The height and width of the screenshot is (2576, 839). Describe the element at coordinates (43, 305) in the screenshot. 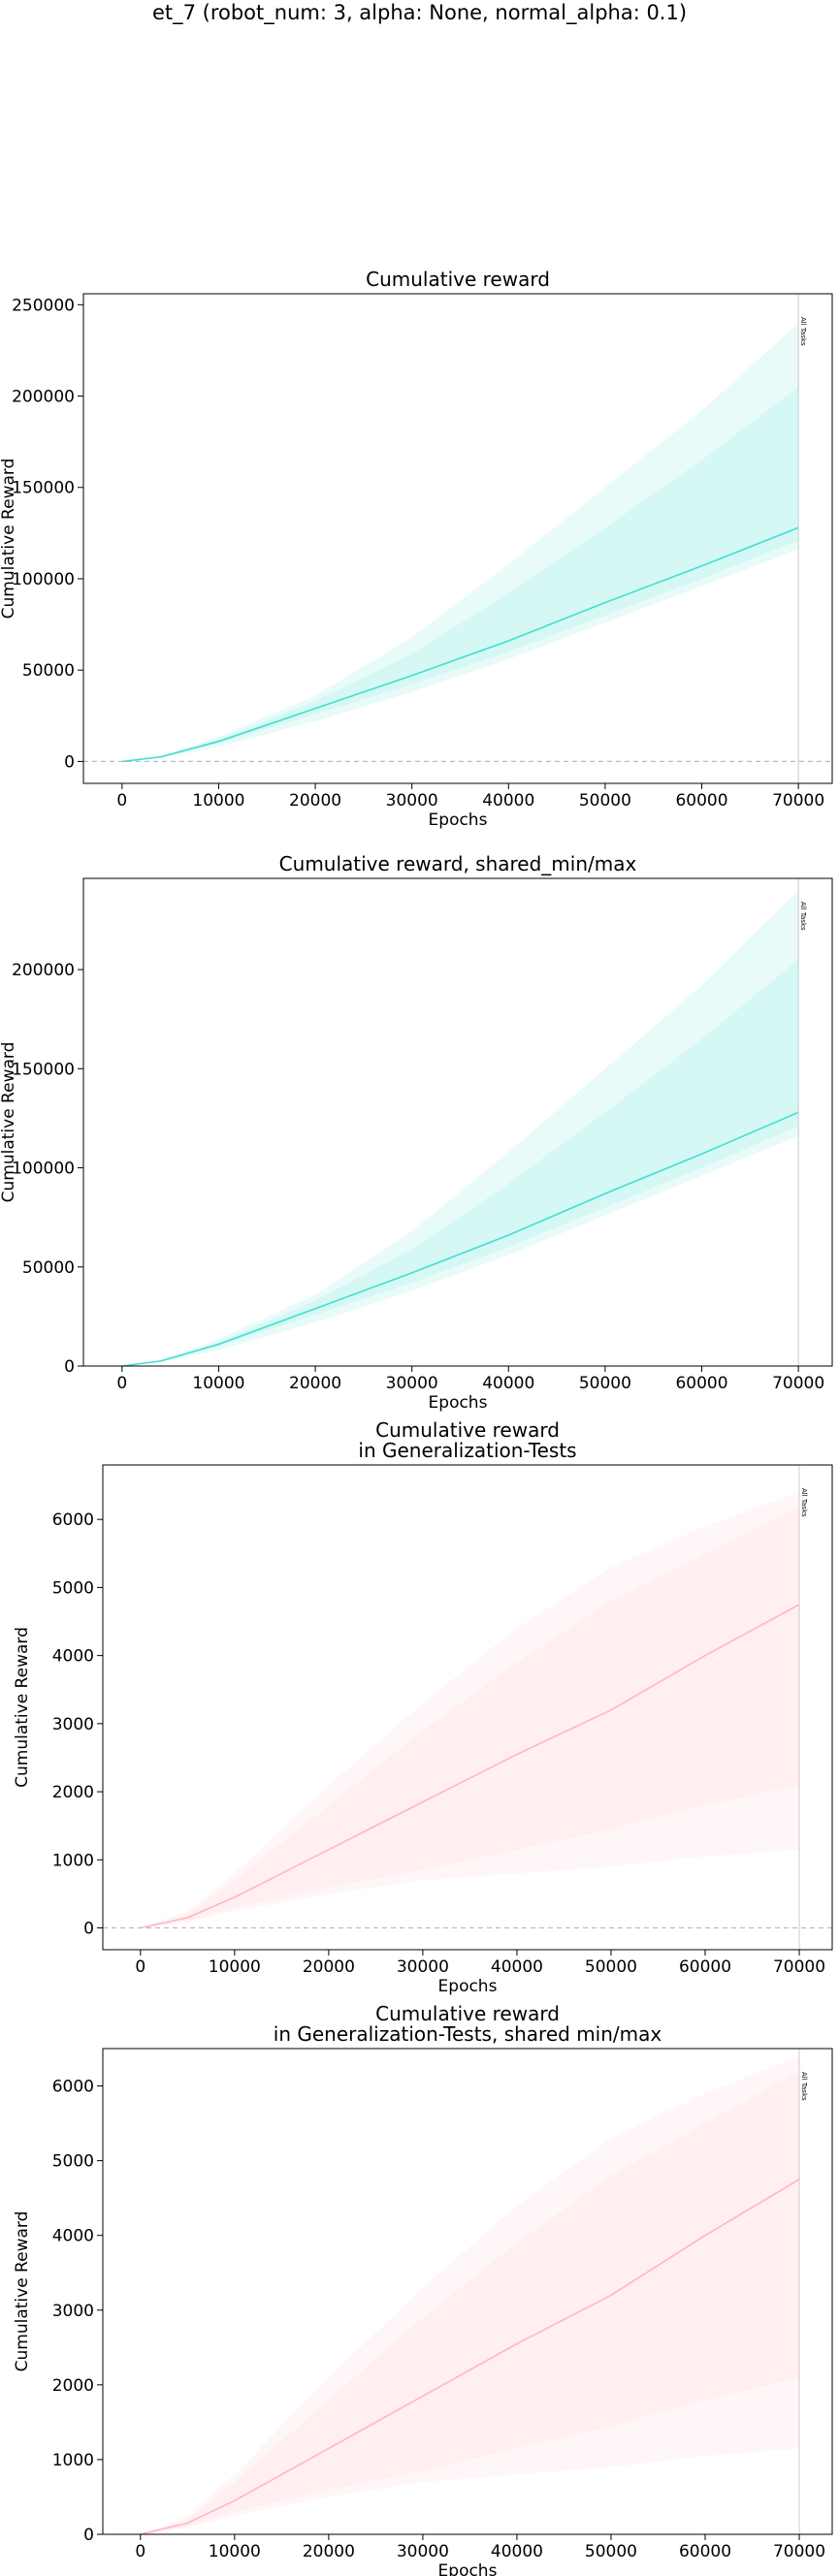

I see `y-tick-label: 250000` at that location.